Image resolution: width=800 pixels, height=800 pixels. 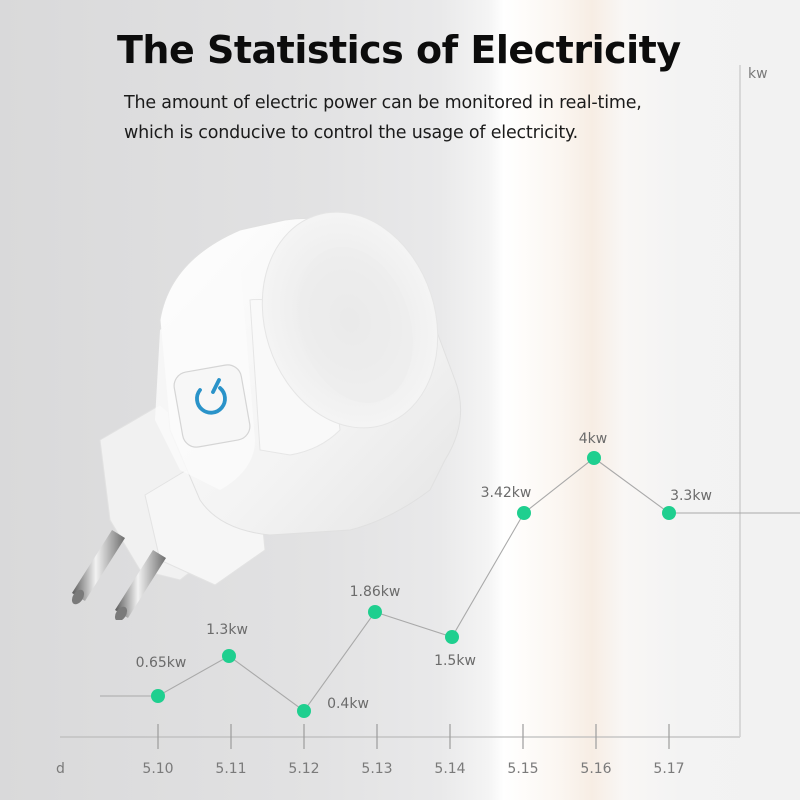 What do you see at coordinates (118, 575) in the screenshot?
I see `plug-pins` at bounding box center [118, 575].